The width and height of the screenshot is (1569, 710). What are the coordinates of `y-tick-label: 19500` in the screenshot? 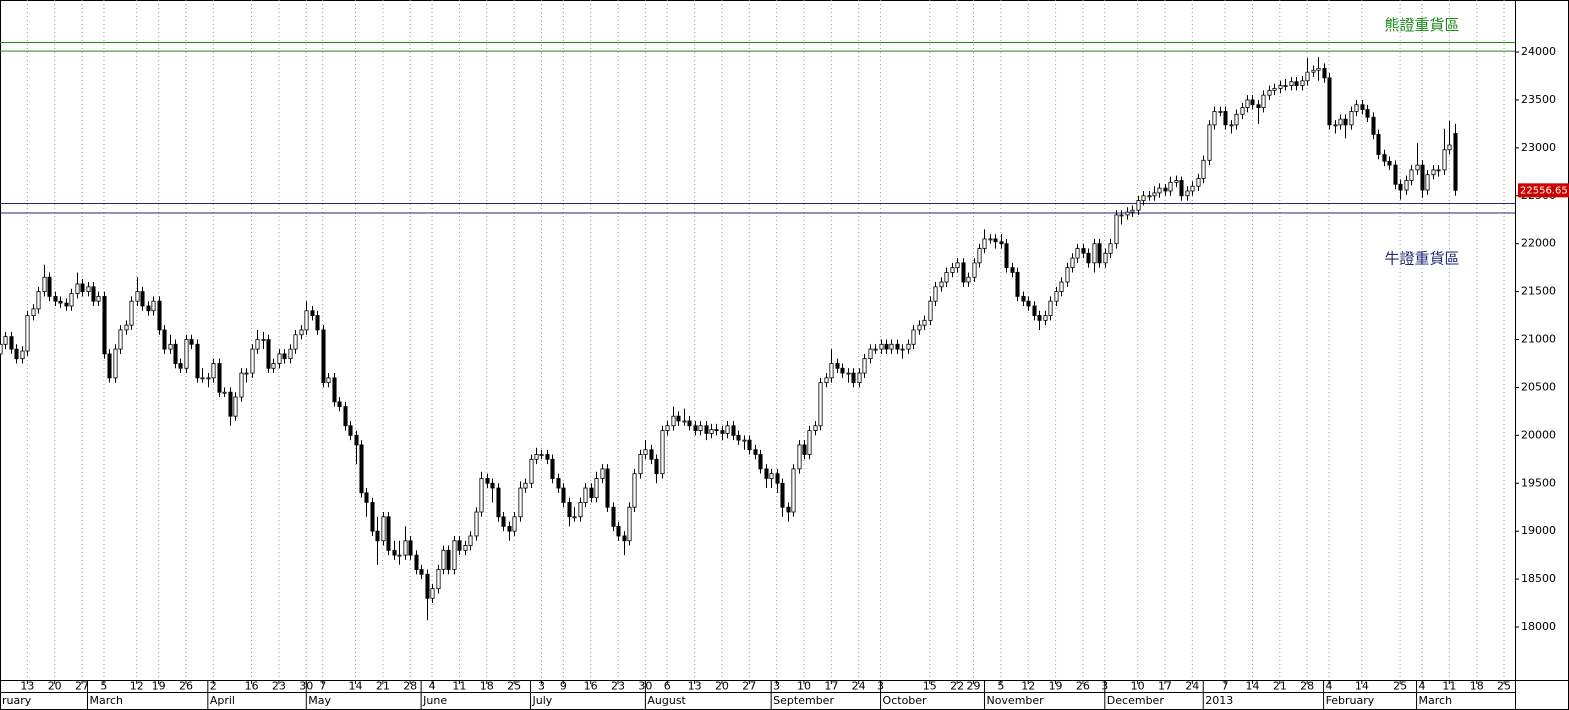 It's located at (1538, 482).